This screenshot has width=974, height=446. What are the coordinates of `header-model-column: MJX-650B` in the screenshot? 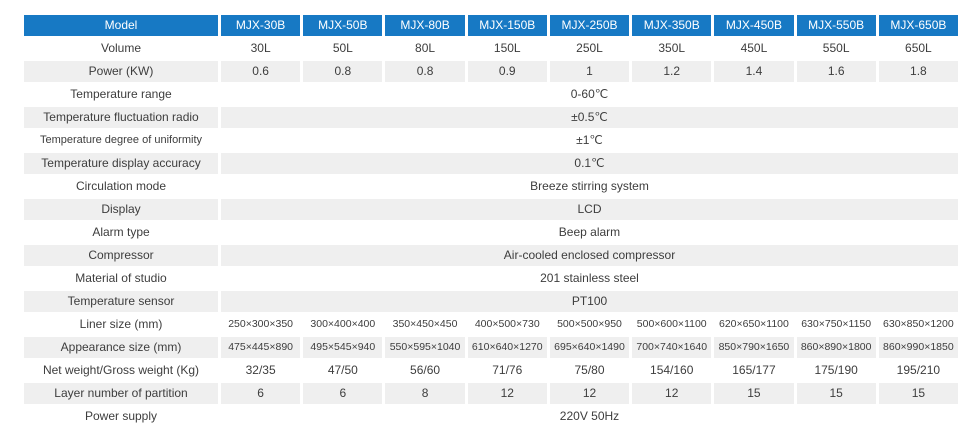 It's located at (918, 25).